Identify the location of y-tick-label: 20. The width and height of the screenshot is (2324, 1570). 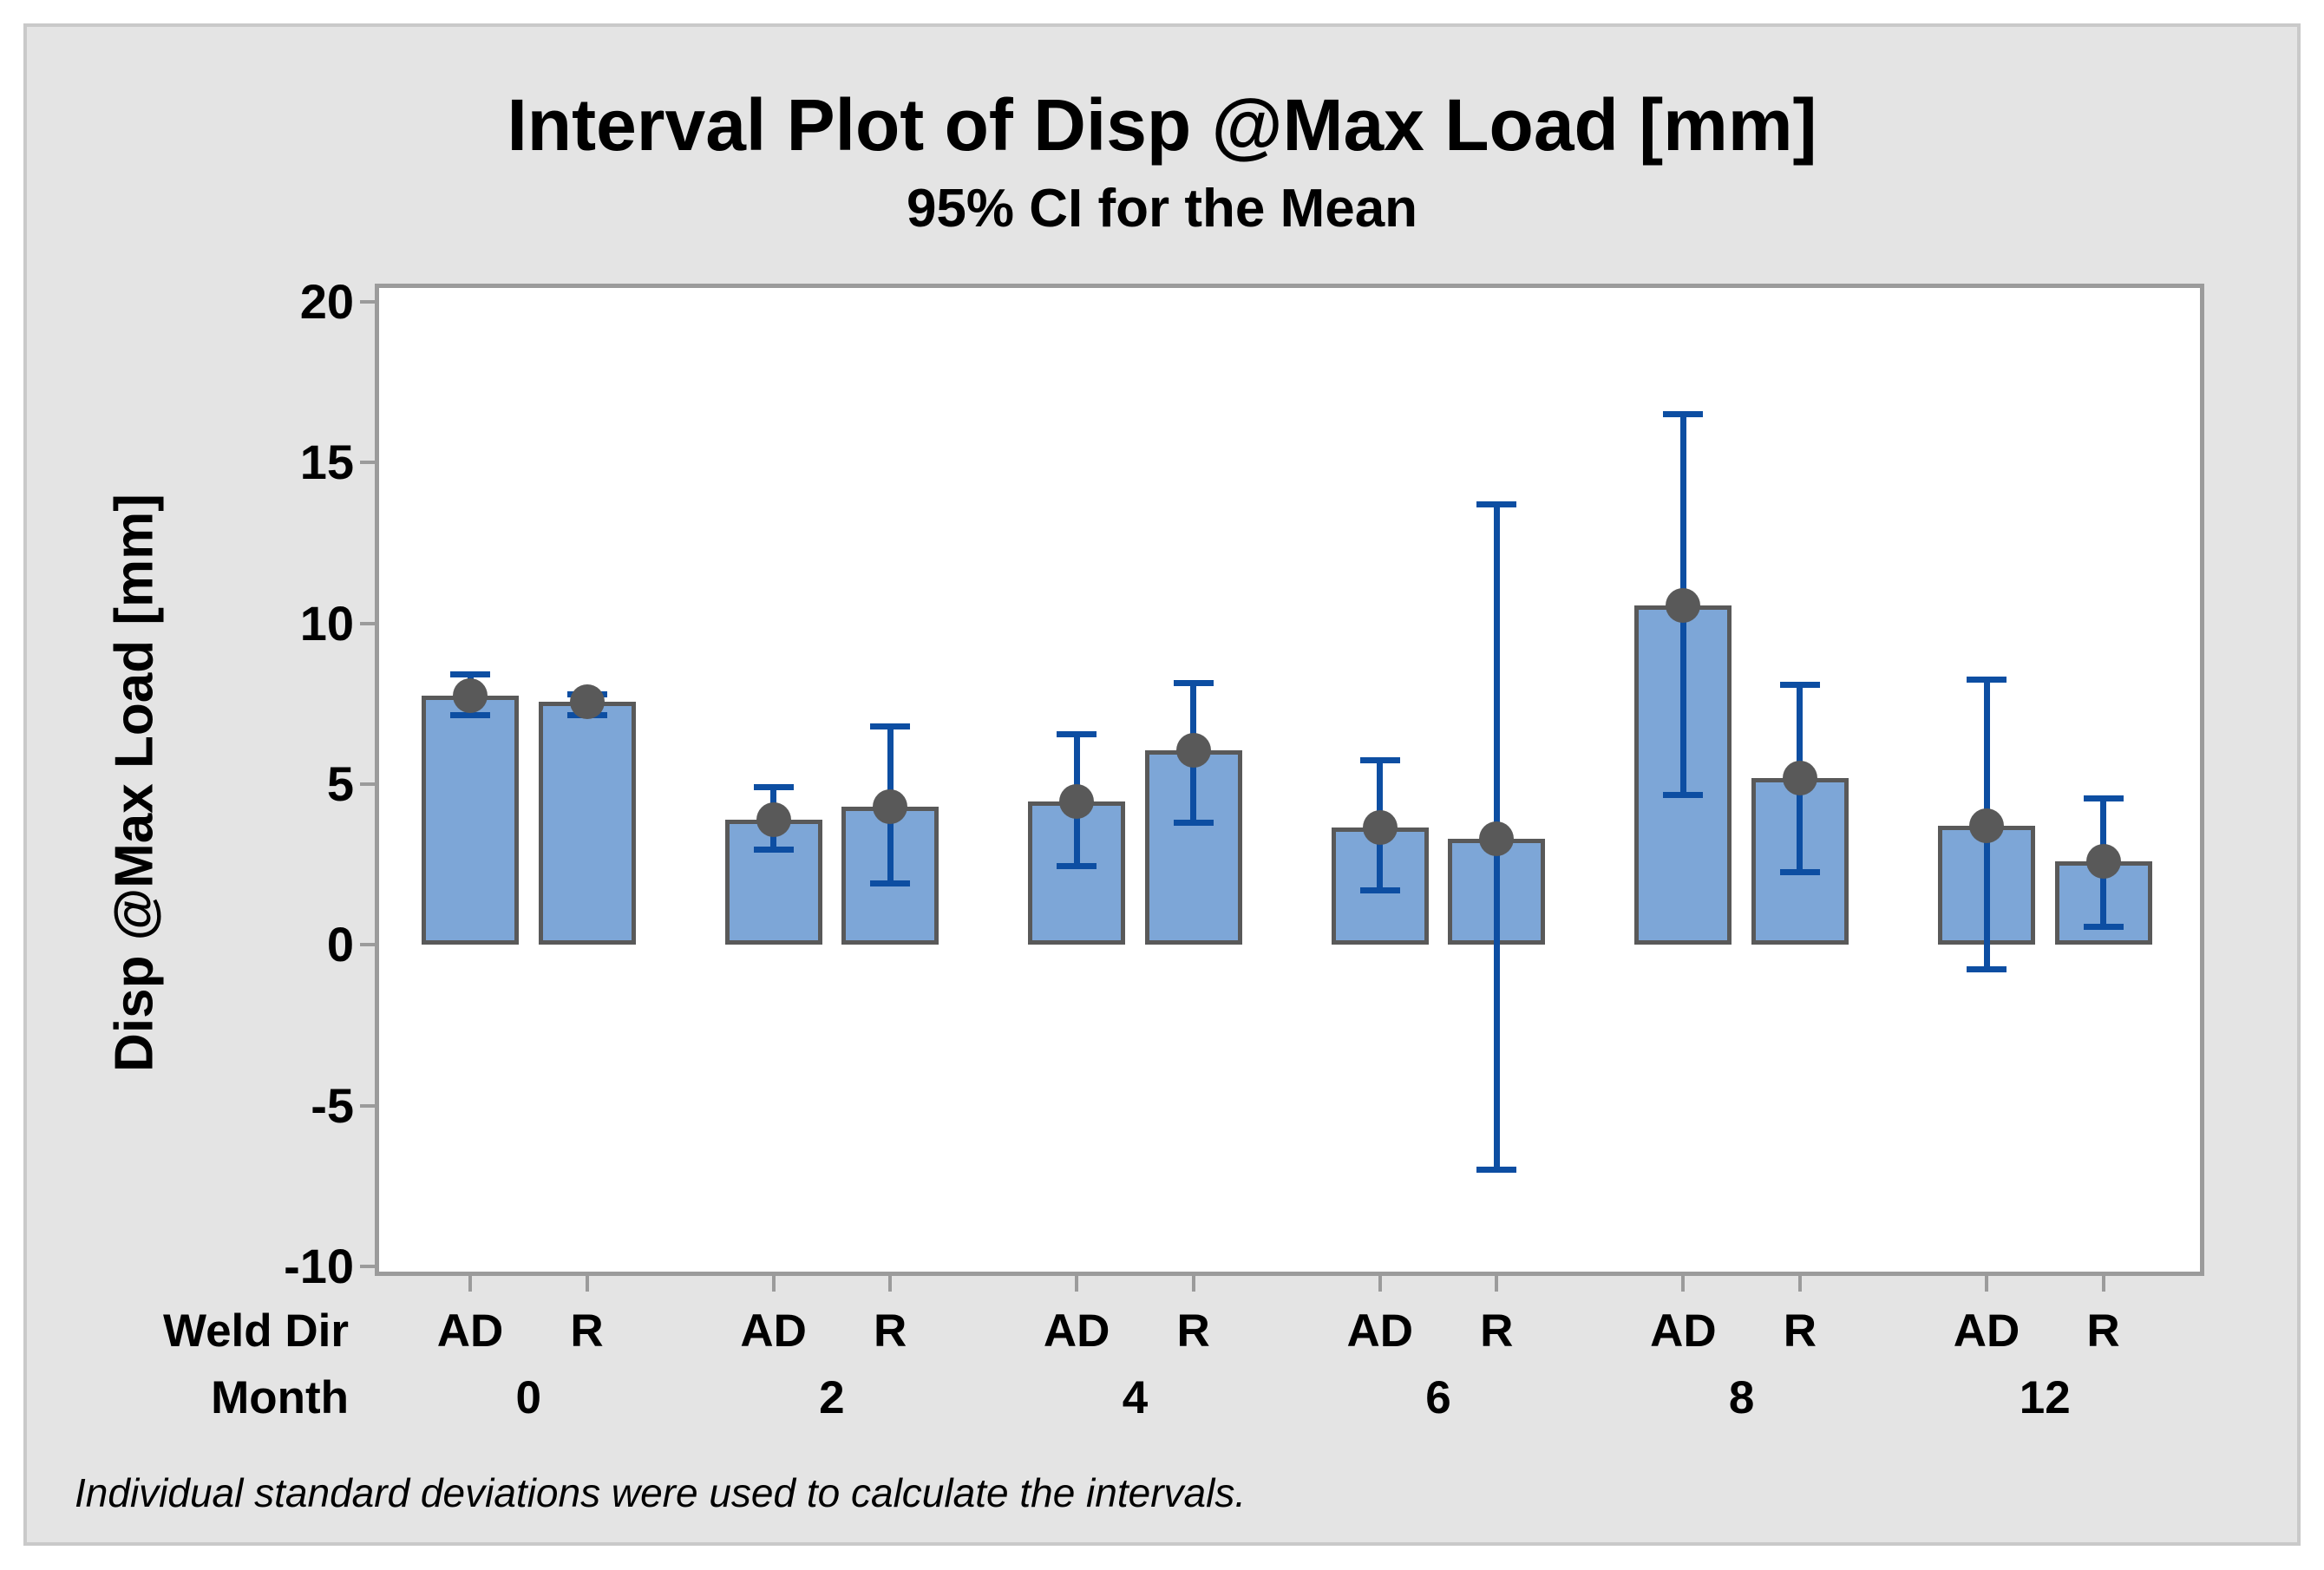
(326, 301).